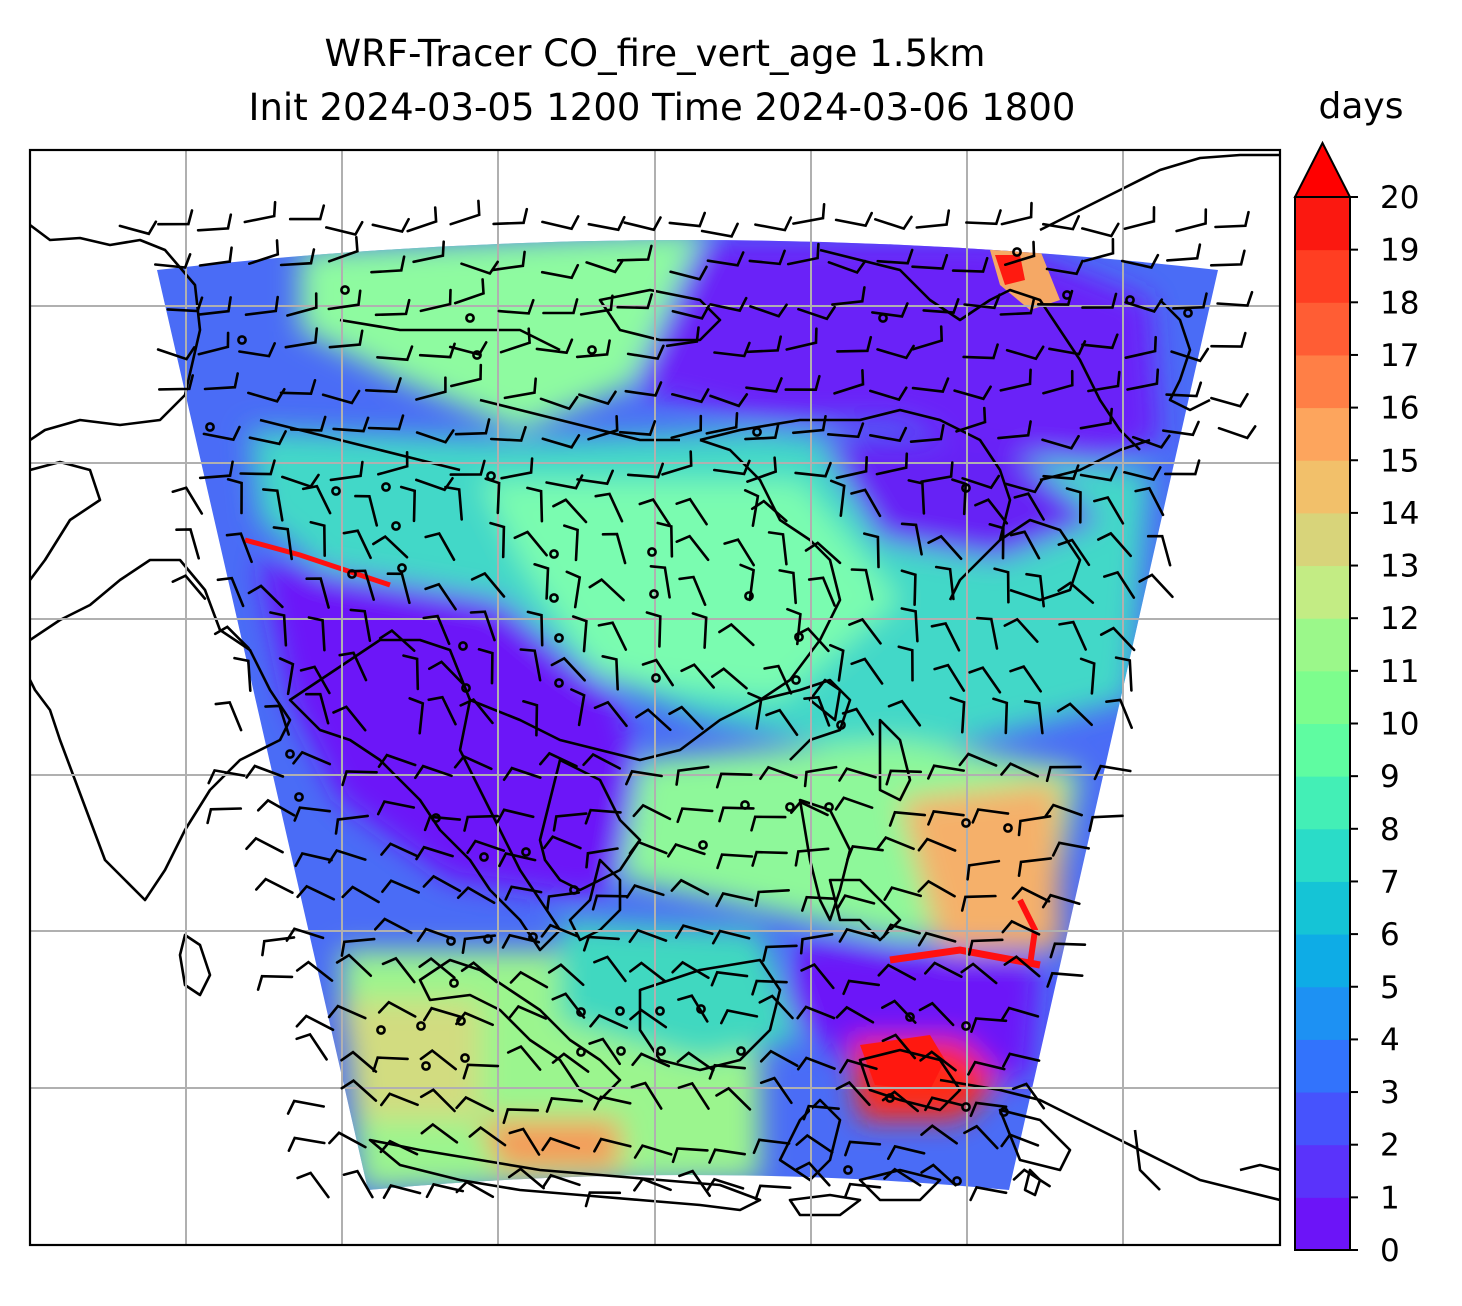 This screenshot has width=1462, height=1306. What do you see at coordinates (1390, 1198) in the screenshot?
I see `colorbar-tick-label: 1` at bounding box center [1390, 1198].